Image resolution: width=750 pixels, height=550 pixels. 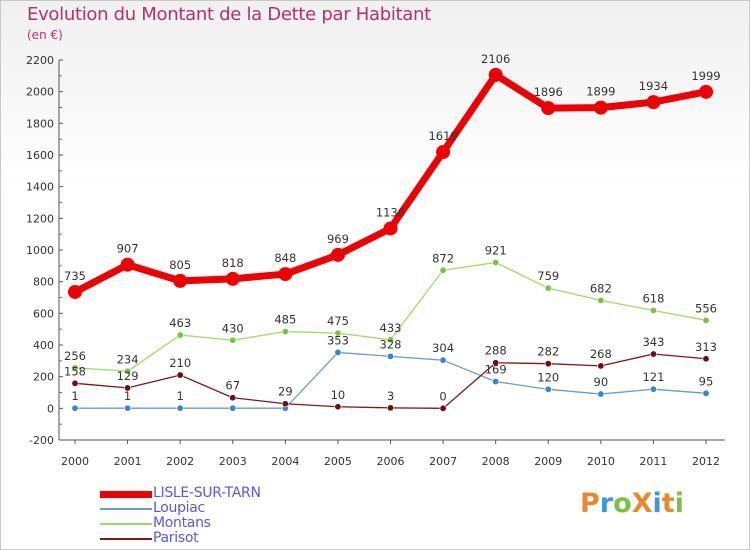 What do you see at coordinates (230, 523) in the screenshot?
I see `legend-item-montans: Montans` at bounding box center [230, 523].